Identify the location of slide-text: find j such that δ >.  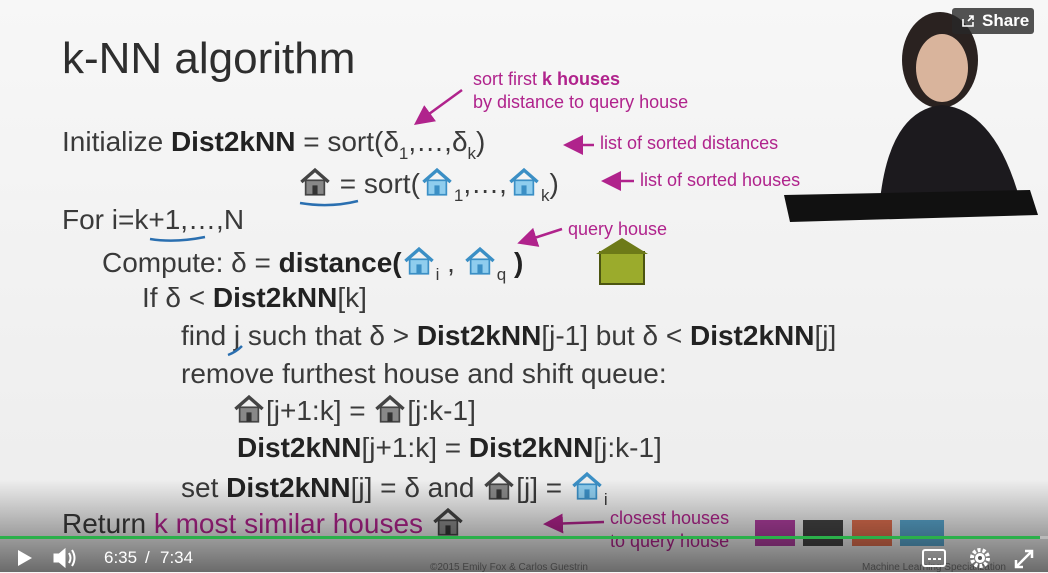
(299, 335).